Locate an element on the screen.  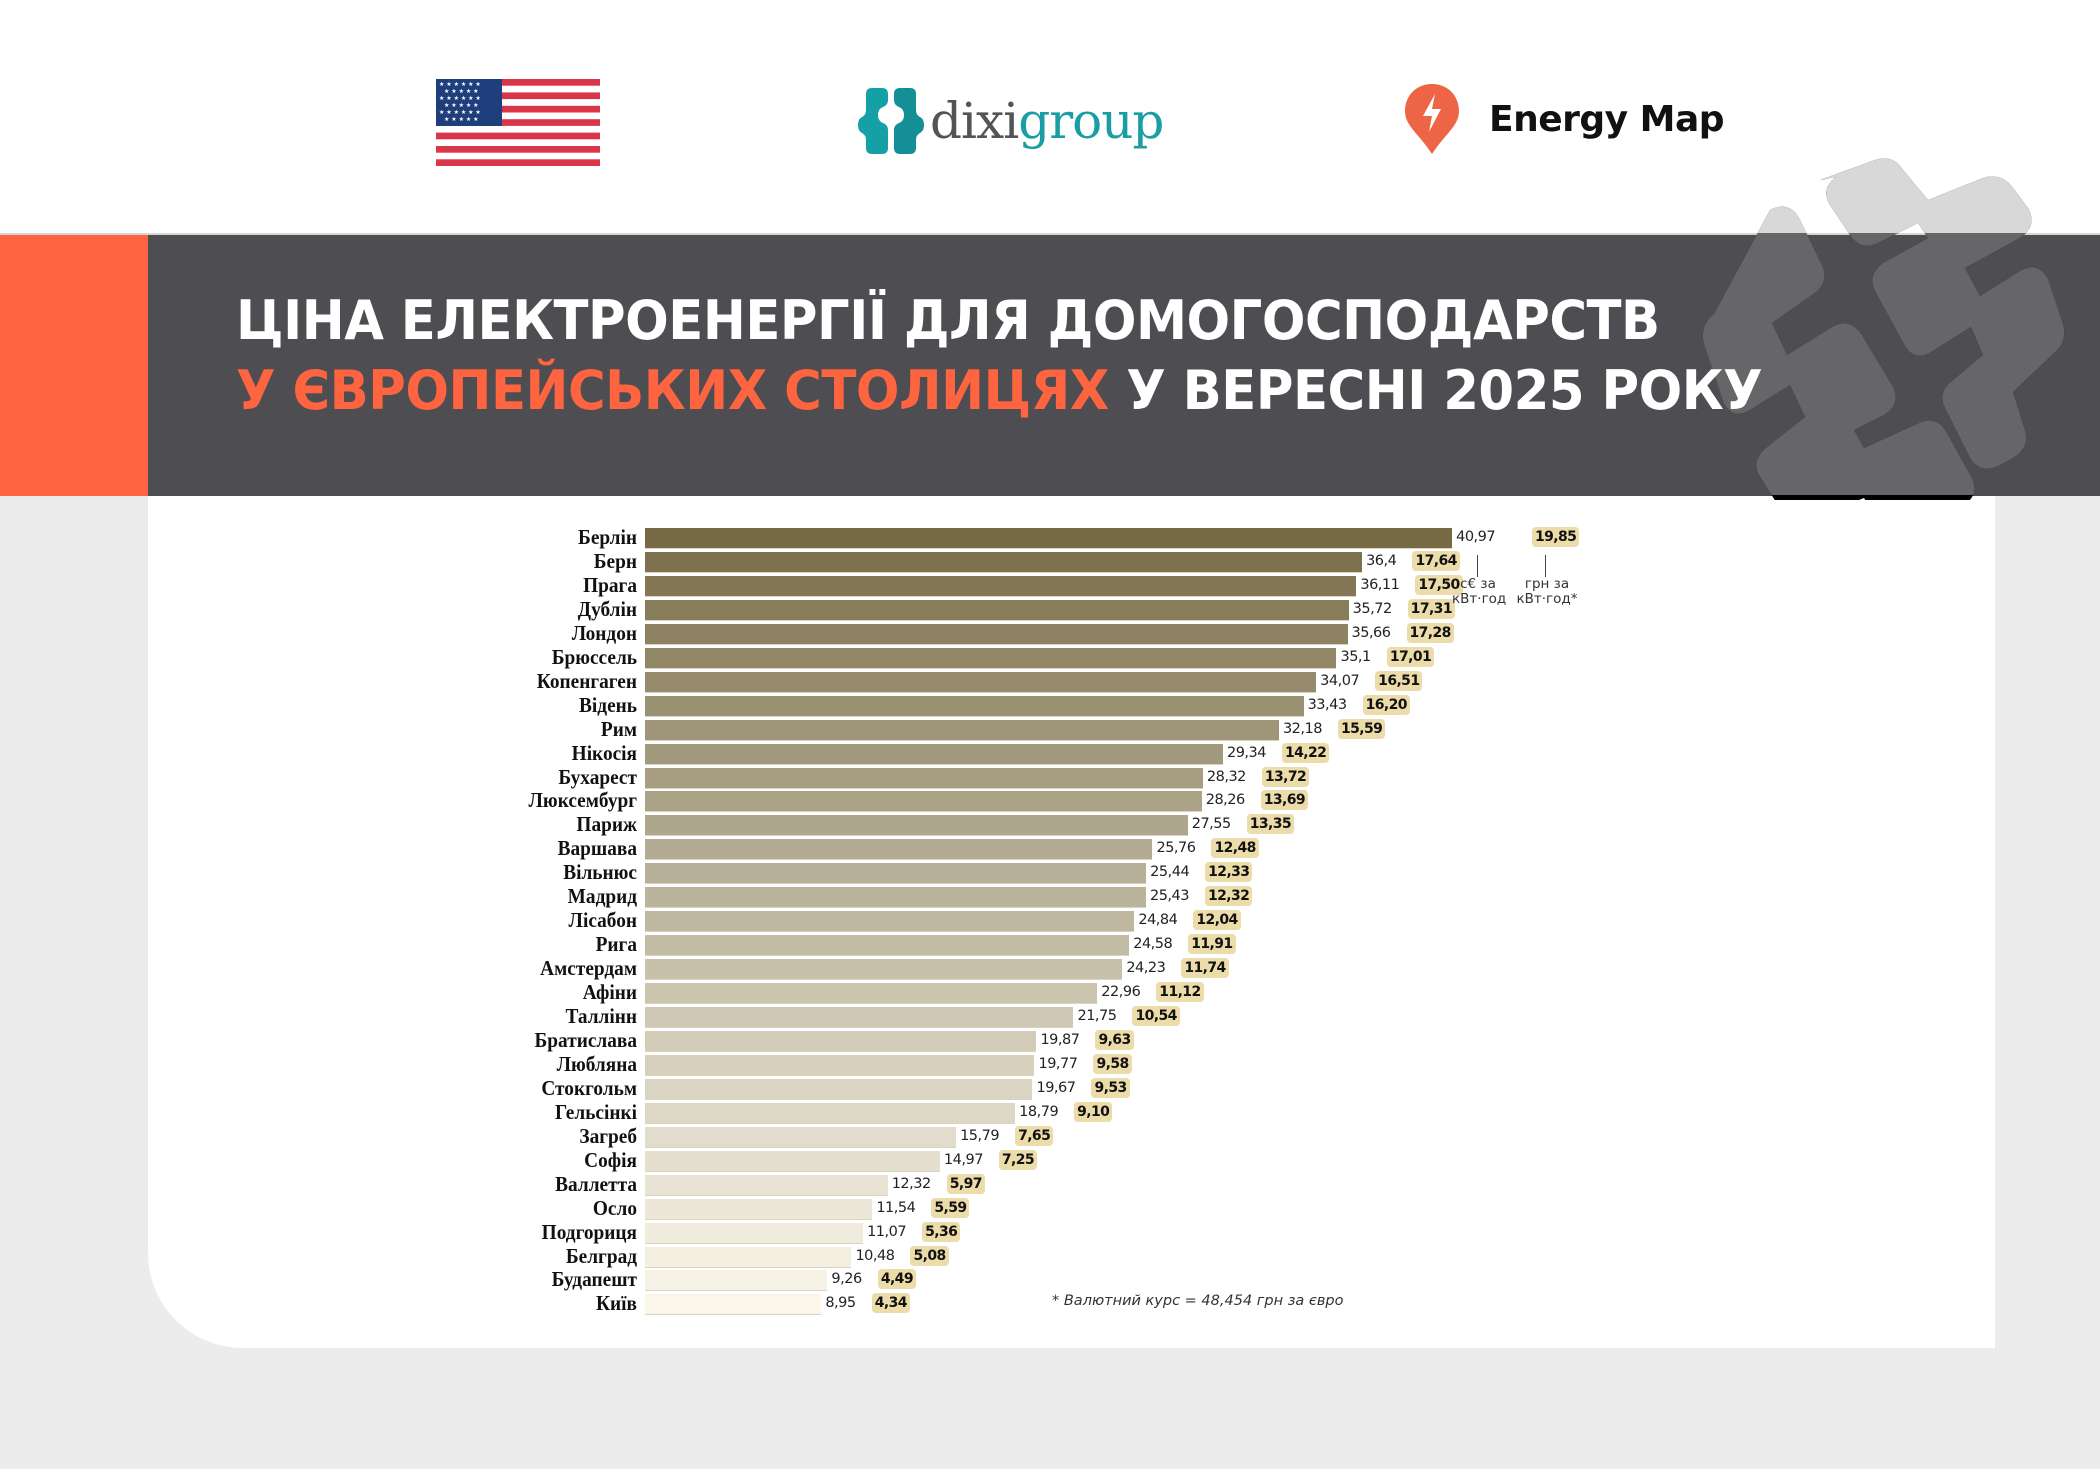
chart-row: Брюссель 35,1 17,01 is located at coordinates (950, 657).